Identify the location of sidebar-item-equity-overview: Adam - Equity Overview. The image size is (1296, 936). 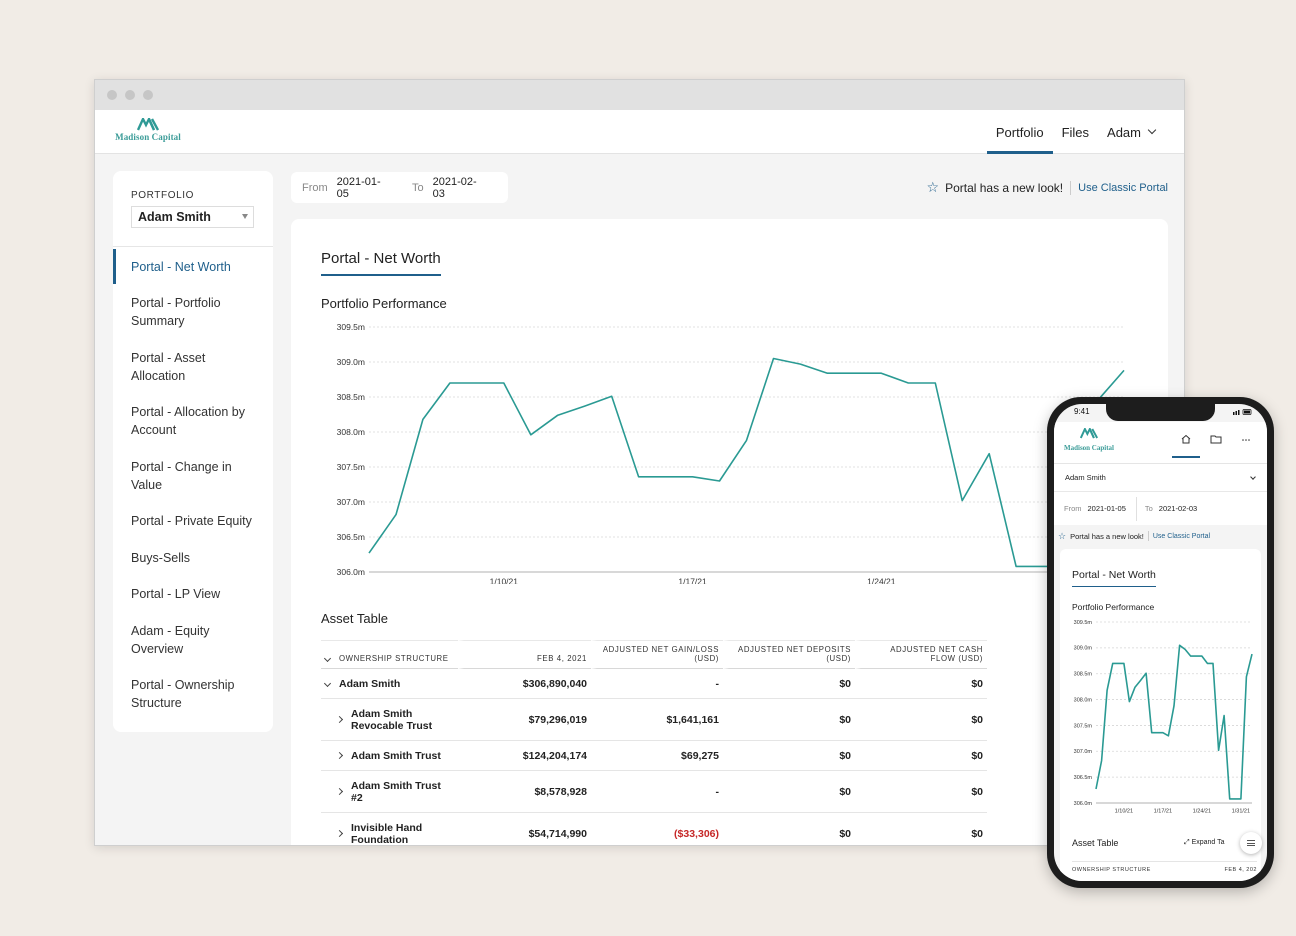
(170, 639).